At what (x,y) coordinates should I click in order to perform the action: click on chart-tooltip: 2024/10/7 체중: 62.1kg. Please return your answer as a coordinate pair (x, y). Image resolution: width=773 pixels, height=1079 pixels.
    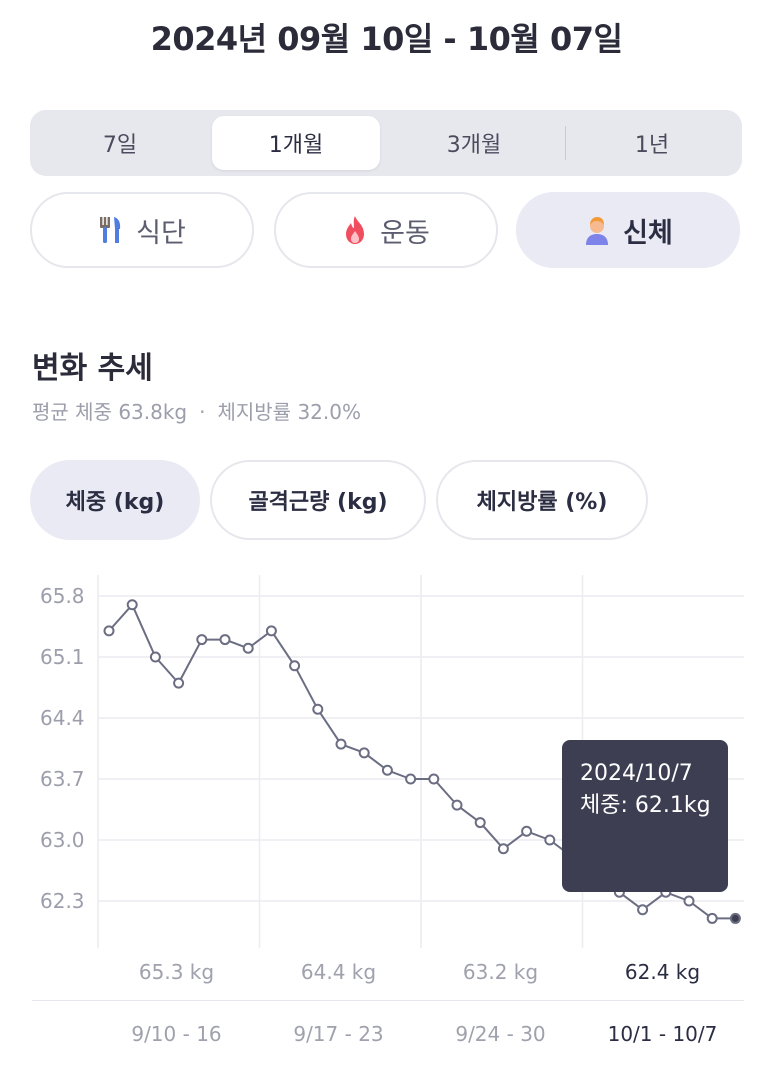
    Looking at the image, I should click on (645, 816).